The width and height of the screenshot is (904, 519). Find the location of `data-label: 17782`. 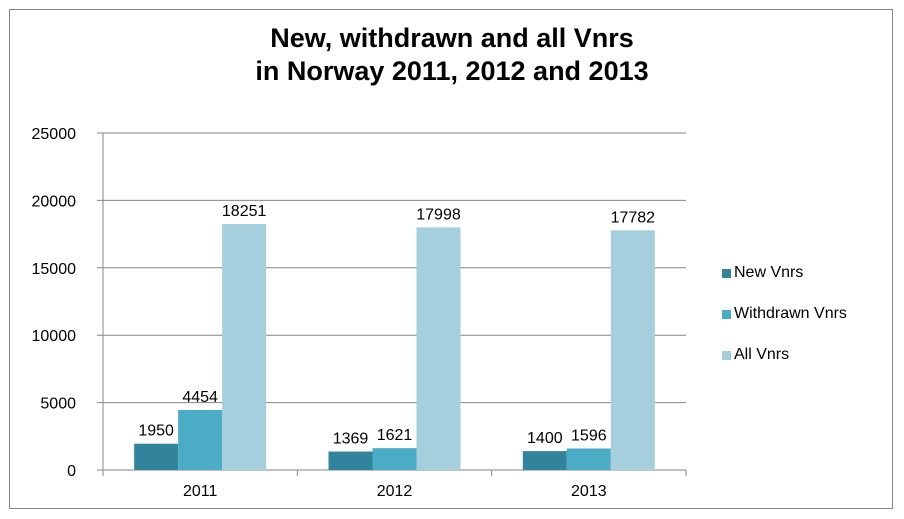

data-label: 17782 is located at coordinates (633, 217).